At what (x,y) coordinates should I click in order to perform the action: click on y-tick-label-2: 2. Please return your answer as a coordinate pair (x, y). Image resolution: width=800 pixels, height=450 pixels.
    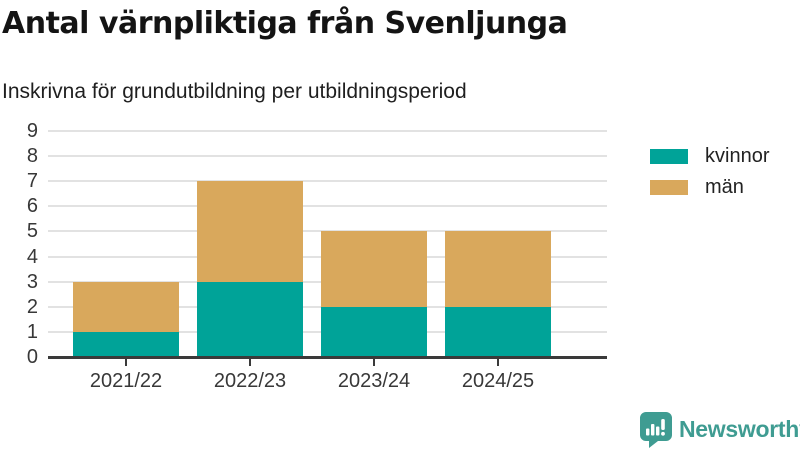
    Looking at the image, I should click on (32, 306).